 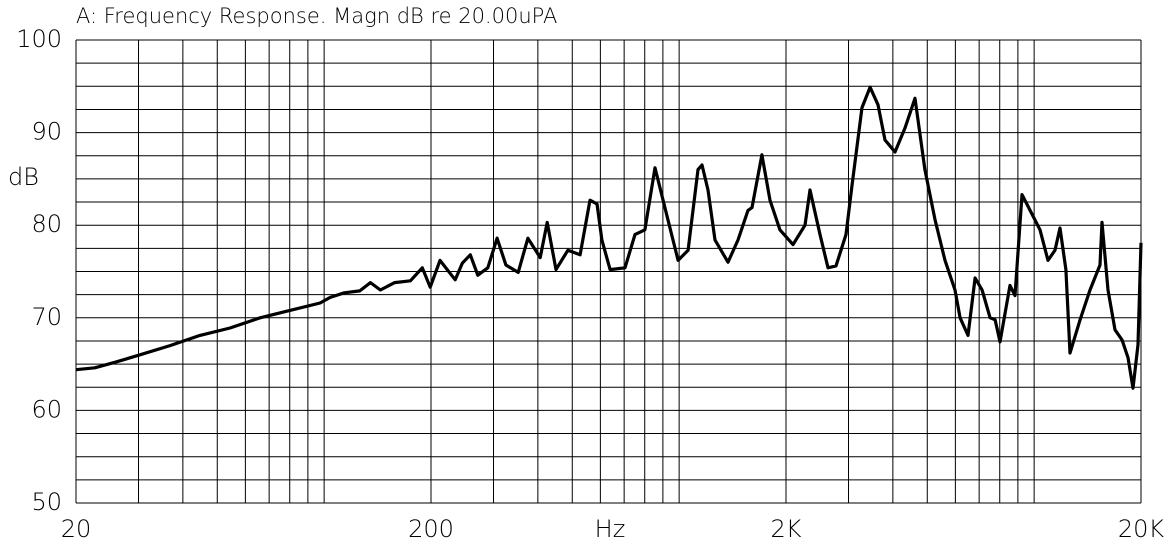 What do you see at coordinates (23, 177) in the screenshot?
I see `y-axis-label: dB` at bounding box center [23, 177].